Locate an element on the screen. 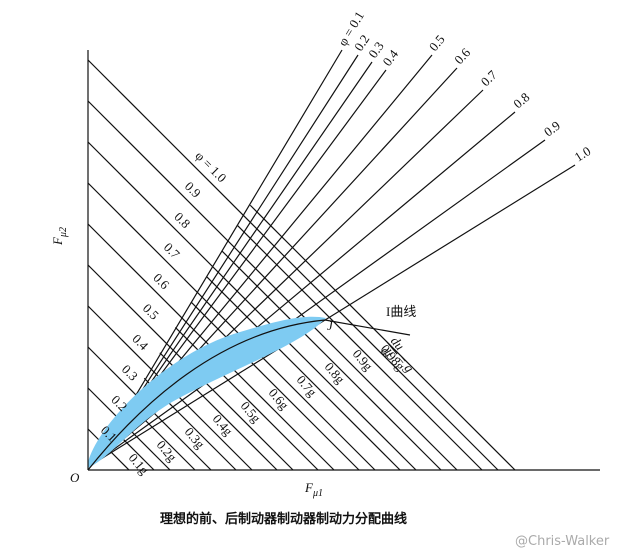 The width and height of the screenshot is (640, 555). phi-fan-label: 0.2 is located at coordinates (361, 43).